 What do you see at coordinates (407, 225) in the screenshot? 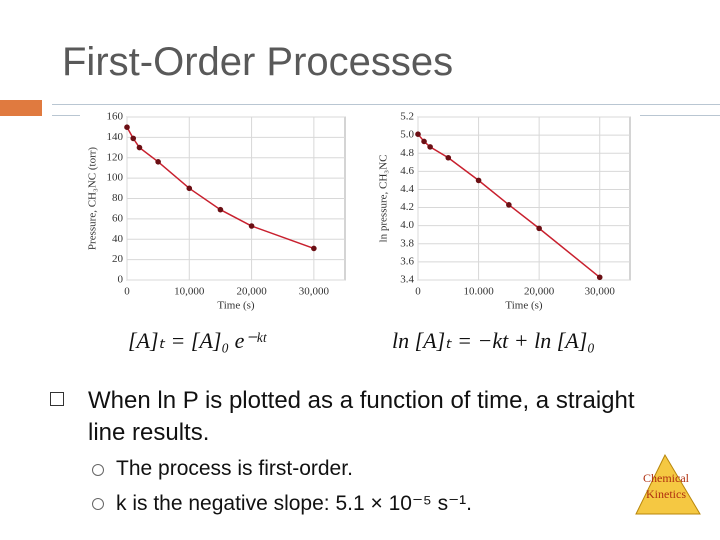
I see `y-tick-label: 4.0` at bounding box center [407, 225].